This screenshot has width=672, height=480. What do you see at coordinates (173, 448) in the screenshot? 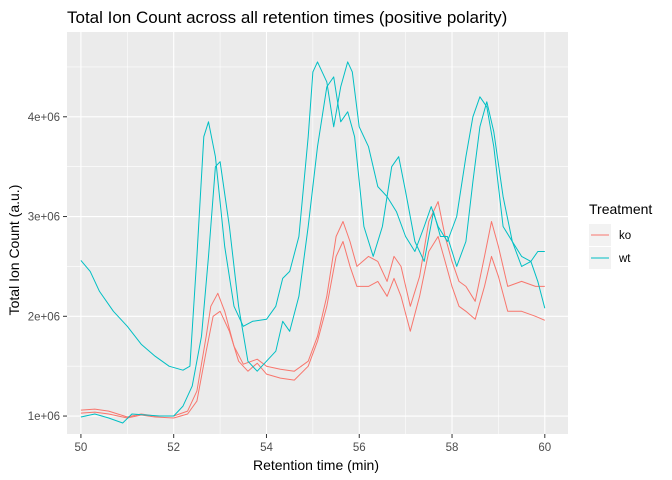
I see `x-tick-label: 52` at bounding box center [173, 448].